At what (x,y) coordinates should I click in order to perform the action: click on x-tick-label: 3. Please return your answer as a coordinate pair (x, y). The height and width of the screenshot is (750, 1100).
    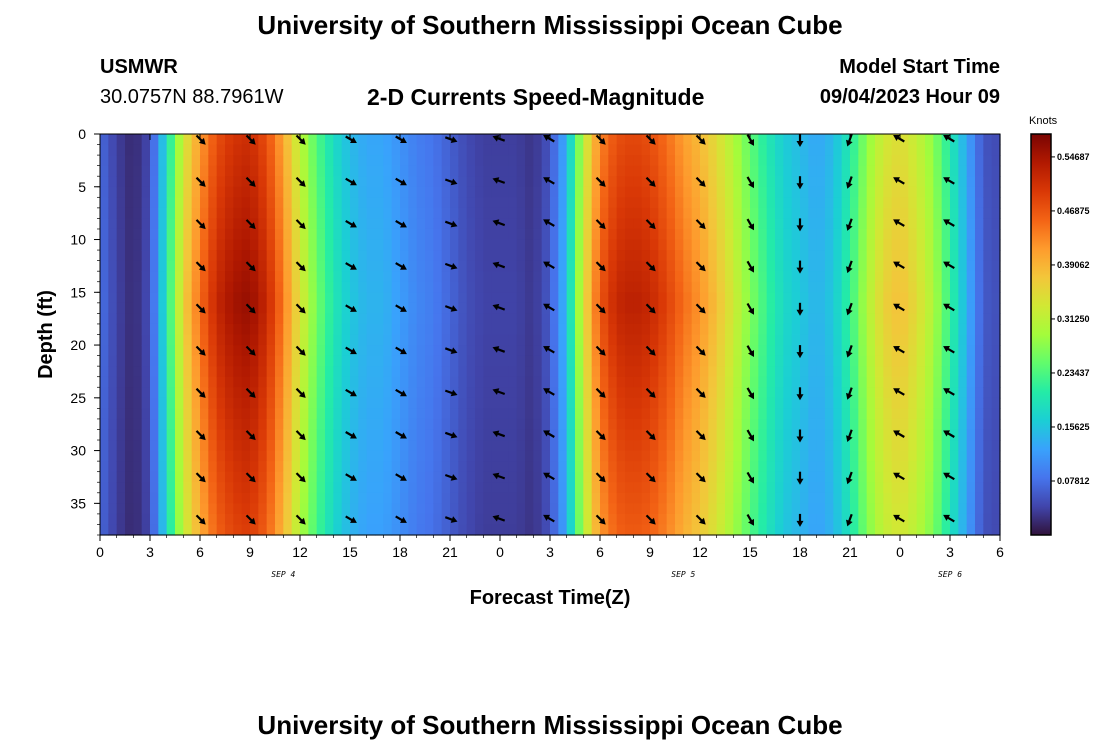
    Looking at the image, I should click on (150, 552).